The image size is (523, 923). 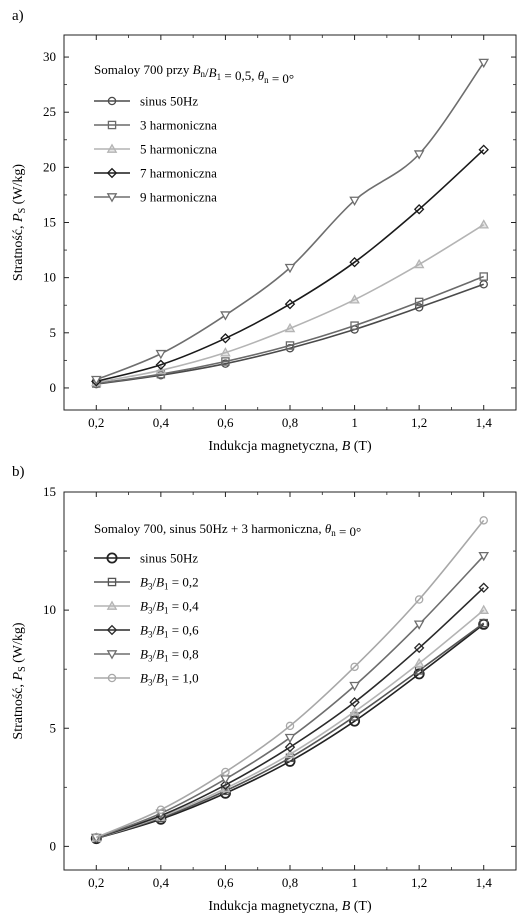 I want to click on legend-item: B3/B1 = 1,0, so click(x=146, y=679).